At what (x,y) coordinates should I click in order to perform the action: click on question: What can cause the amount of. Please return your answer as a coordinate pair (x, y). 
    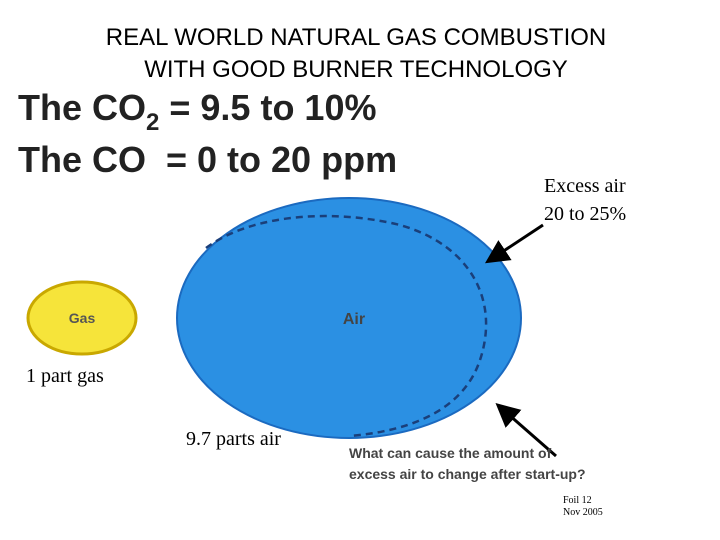
    Looking at the image, I should click on (450, 453).